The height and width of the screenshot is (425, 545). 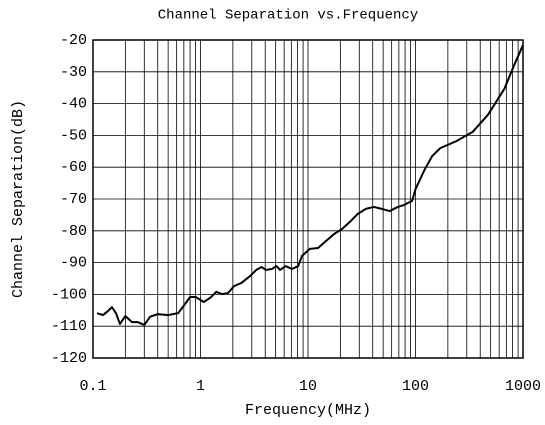 I want to click on x-axis-label: Frequency(MHz), so click(x=308, y=410).